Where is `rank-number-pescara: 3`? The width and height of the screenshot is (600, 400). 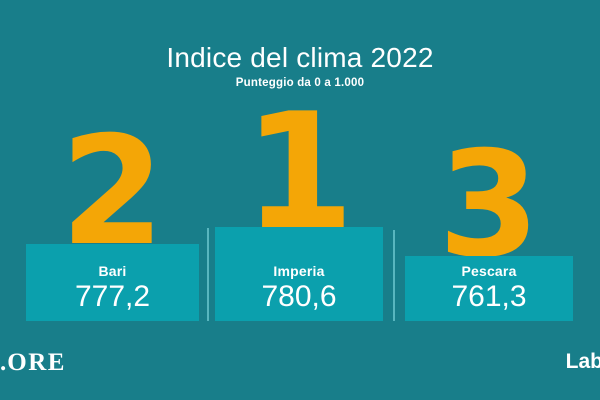 rank-number-pescara: 3 is located at coordinates (489, 205).